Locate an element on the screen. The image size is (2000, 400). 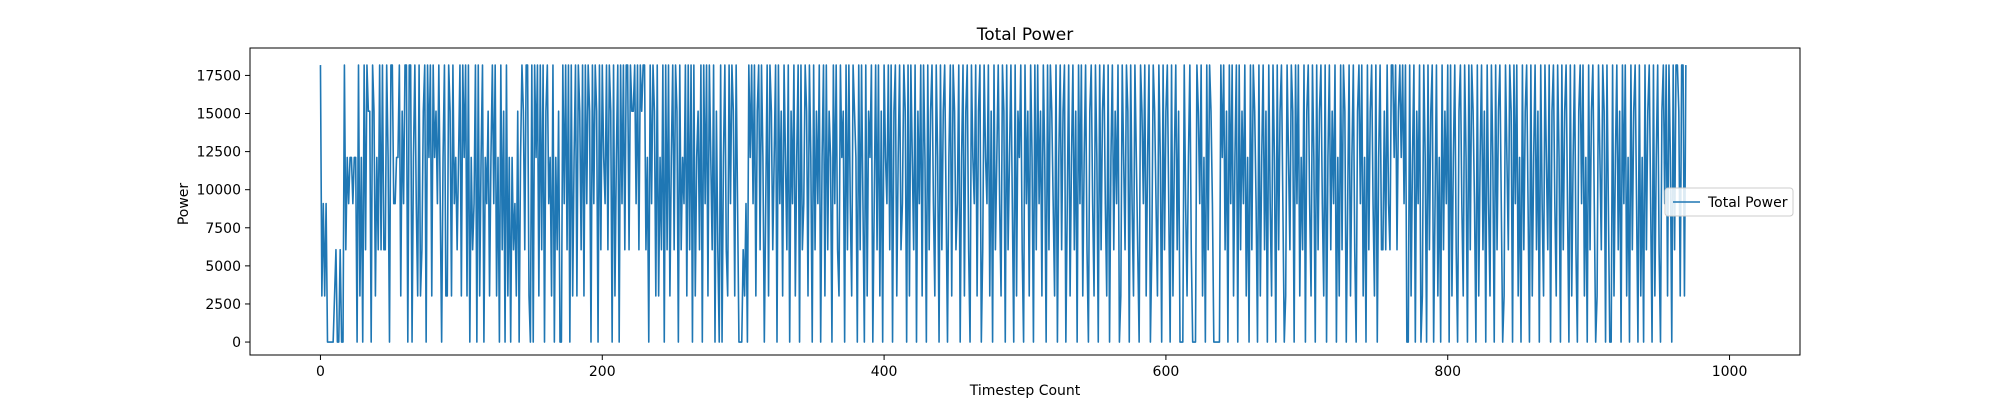
chart-title: Total Power is located at coordinates (1025, 35).